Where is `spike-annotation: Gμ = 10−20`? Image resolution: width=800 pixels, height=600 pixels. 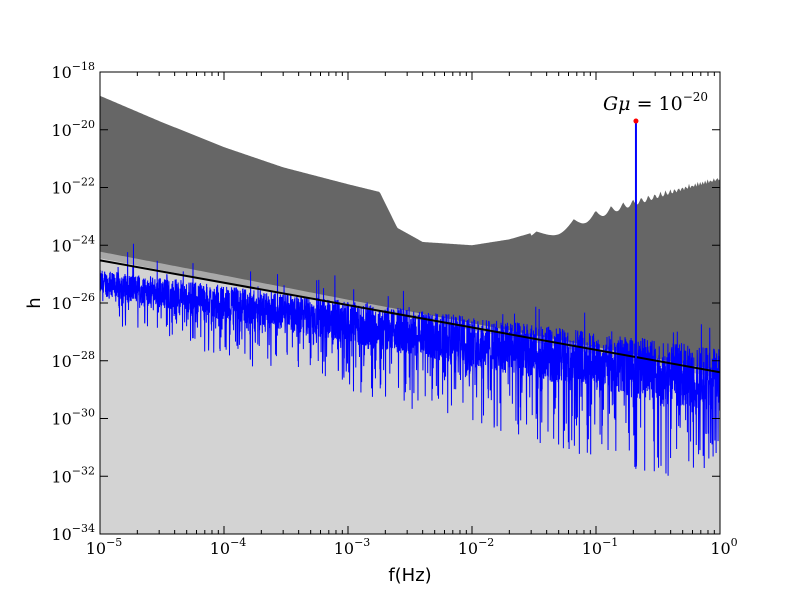
spike-annotation: Gμ = 10−20 is located at coordinates (655, 102).